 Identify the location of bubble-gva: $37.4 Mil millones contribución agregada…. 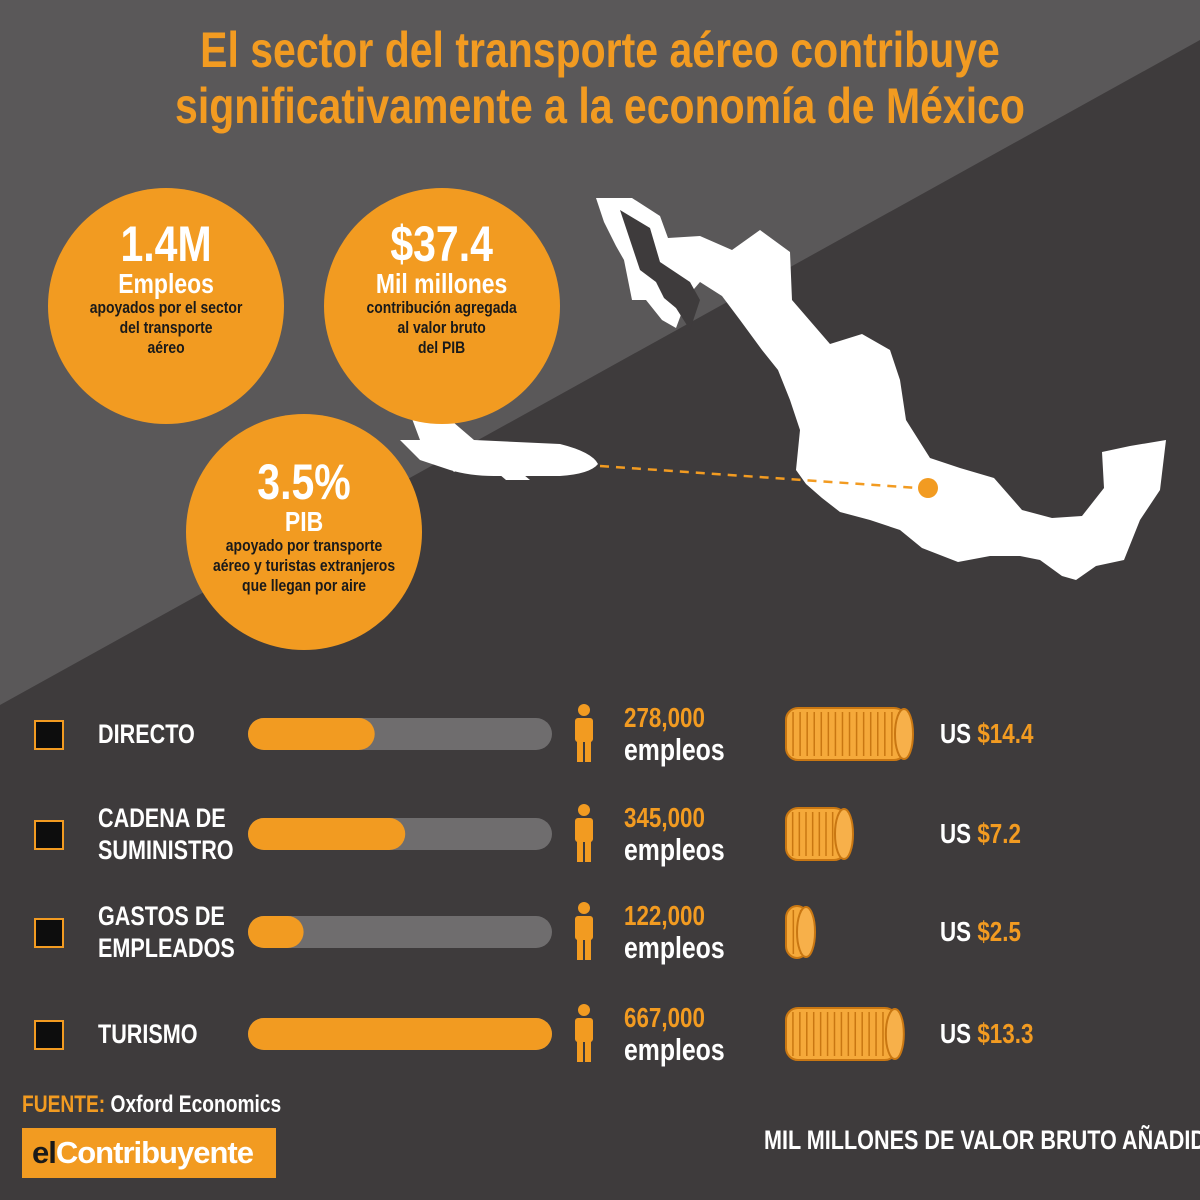
(442, 306).